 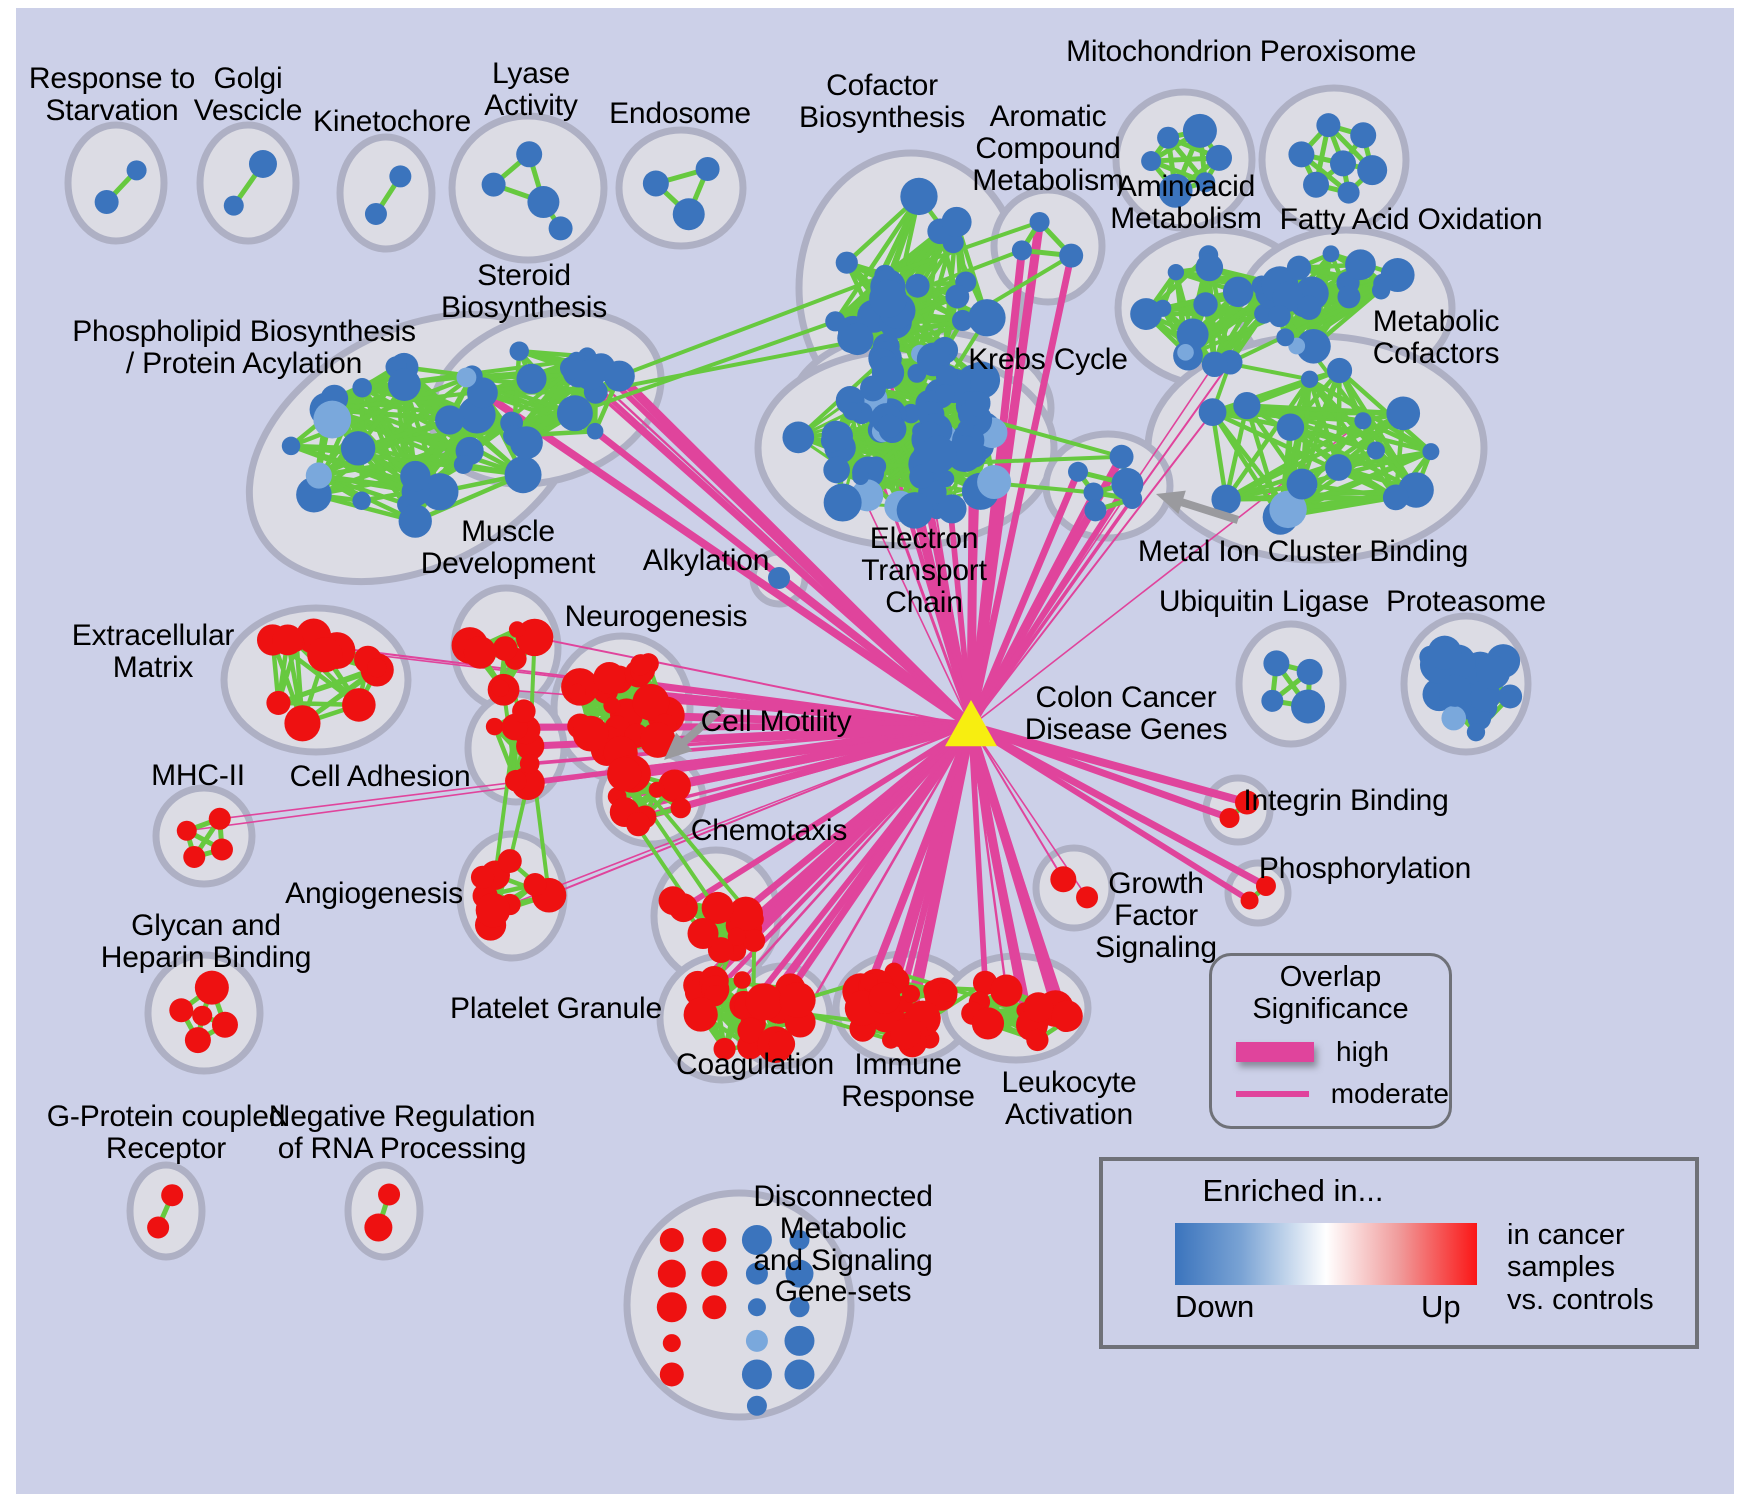 What do you see at coordinates (386, 193) in the screenshot?
I see `cluster-blob-kinetochore` at bounding box center [386, 193].